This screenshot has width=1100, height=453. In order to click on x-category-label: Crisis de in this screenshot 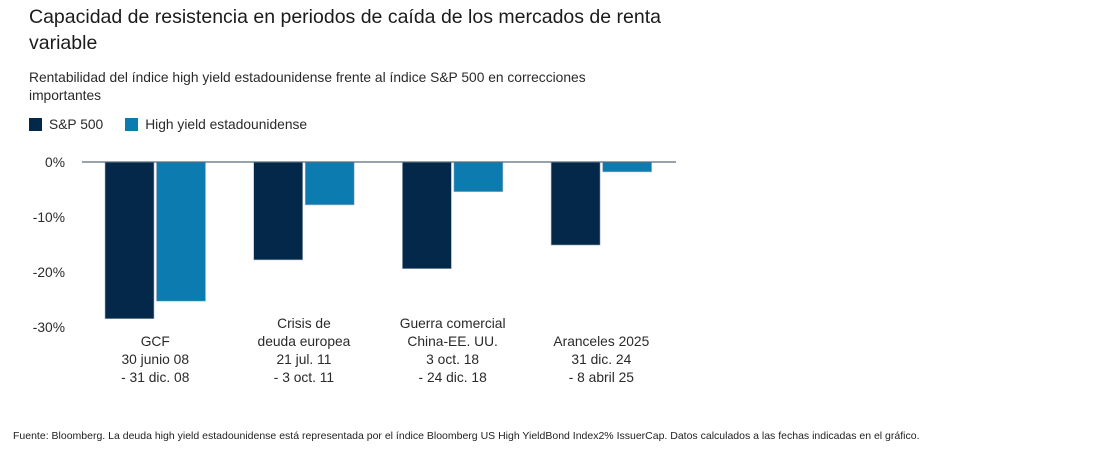, I will do `click(304, 323)`.